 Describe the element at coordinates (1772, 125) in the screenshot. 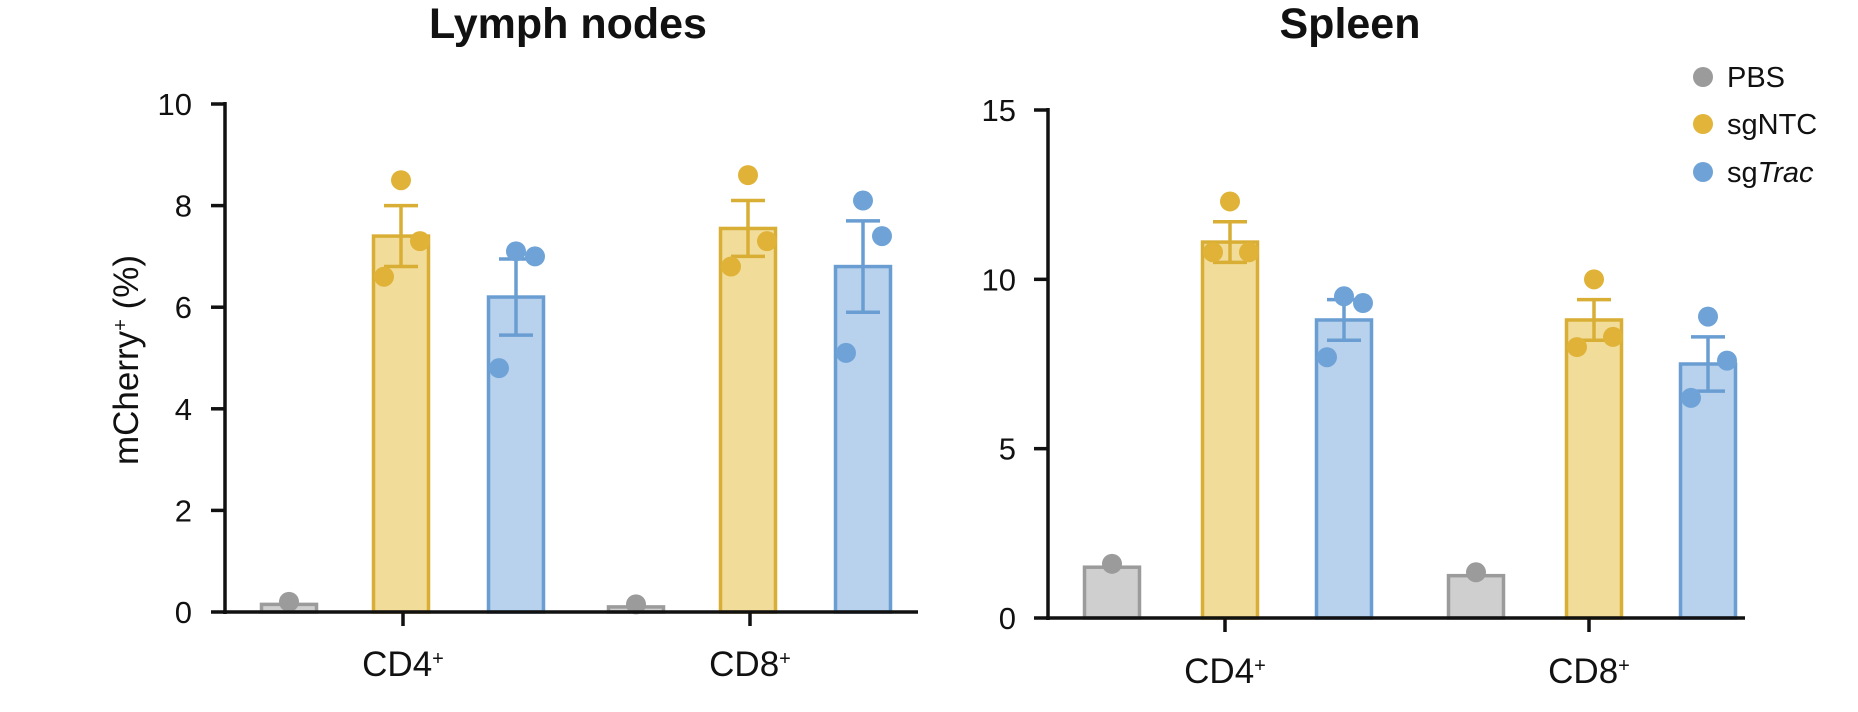

I see `legend-label-sgntc: sgNTC` at that location.